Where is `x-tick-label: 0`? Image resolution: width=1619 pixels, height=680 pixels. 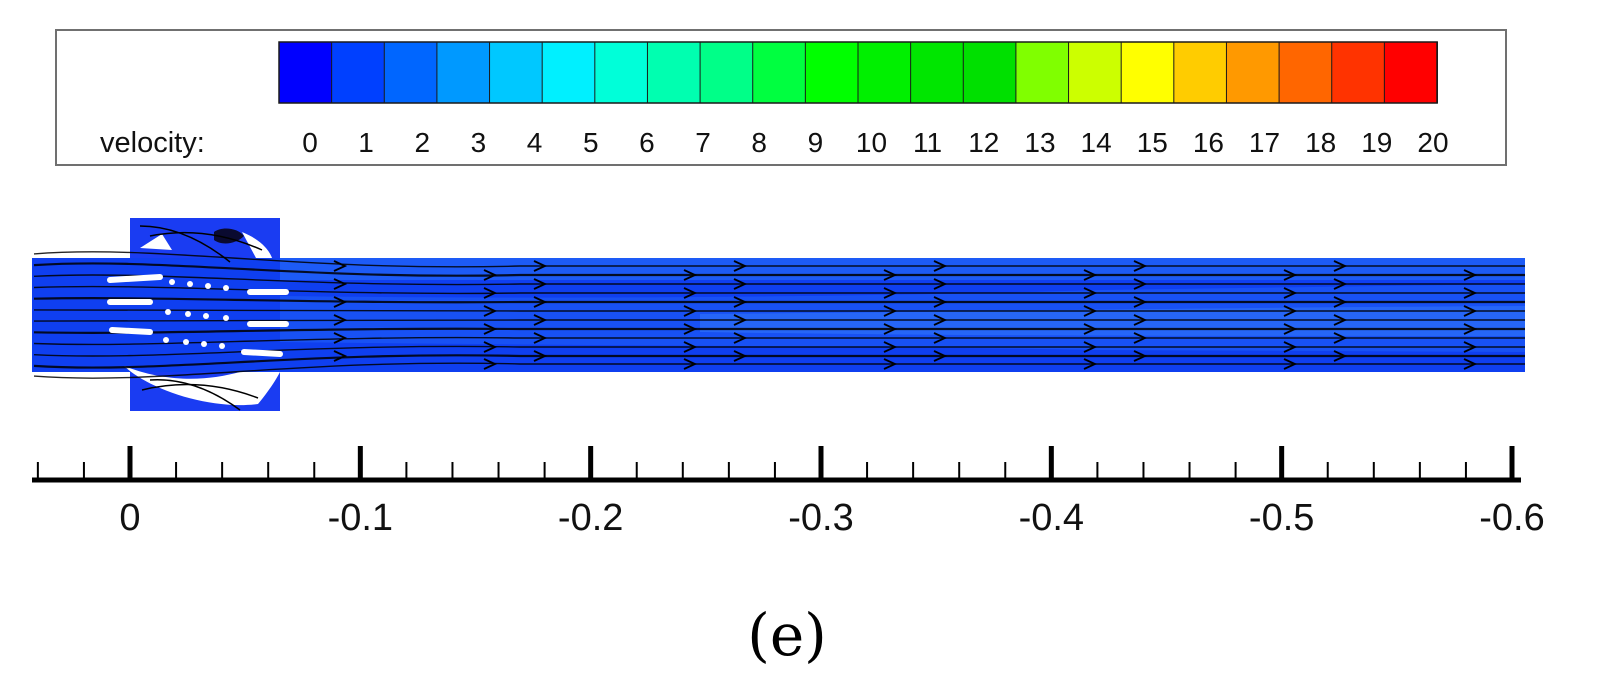 x-tick-label: 0 is located at coordinates (129, 518).